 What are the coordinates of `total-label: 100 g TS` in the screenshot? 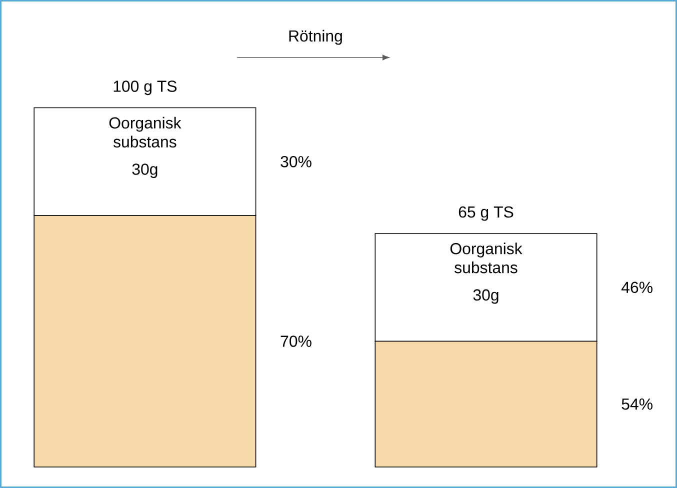 It's located at (145, 88).